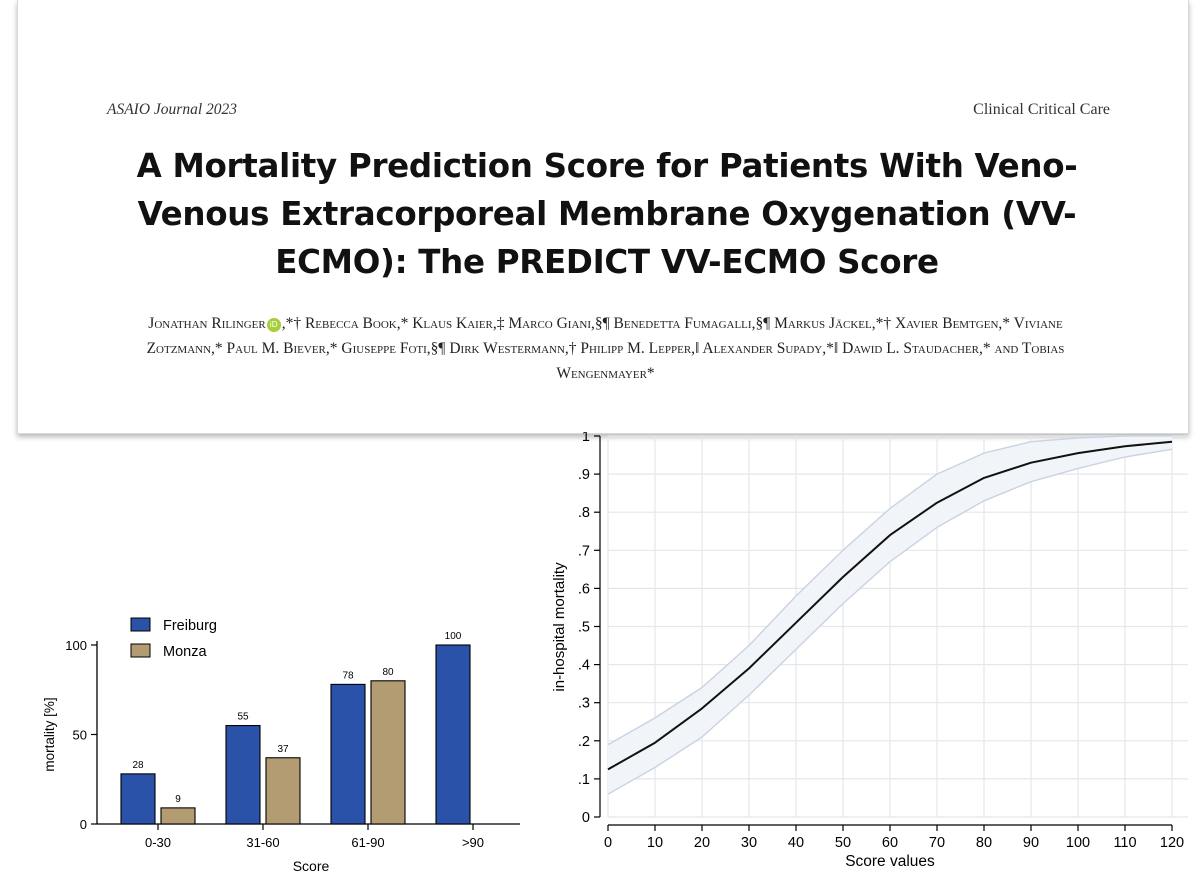 The height and width of the screenshot is (883, 1200). Describe the element at coordinates (937, 843) in the screenshot. I see `x-tick-label: 70` at that location.